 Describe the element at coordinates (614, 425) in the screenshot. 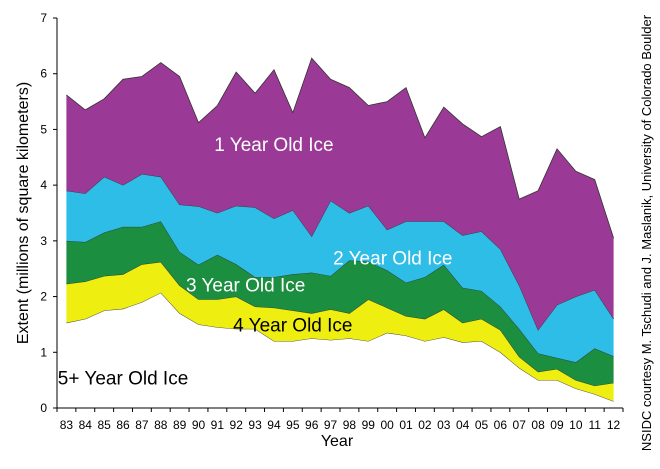

I see `x-tick-label: 12` at that location.